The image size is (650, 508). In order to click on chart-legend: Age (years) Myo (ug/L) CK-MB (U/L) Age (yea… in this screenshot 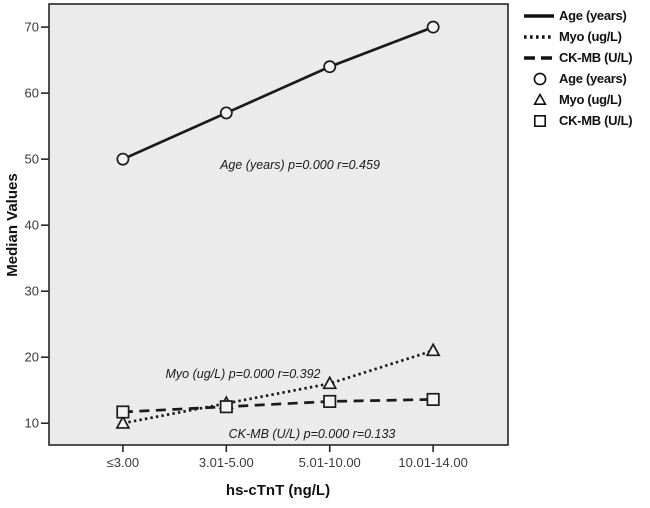, I will do `click(578, 68)`.